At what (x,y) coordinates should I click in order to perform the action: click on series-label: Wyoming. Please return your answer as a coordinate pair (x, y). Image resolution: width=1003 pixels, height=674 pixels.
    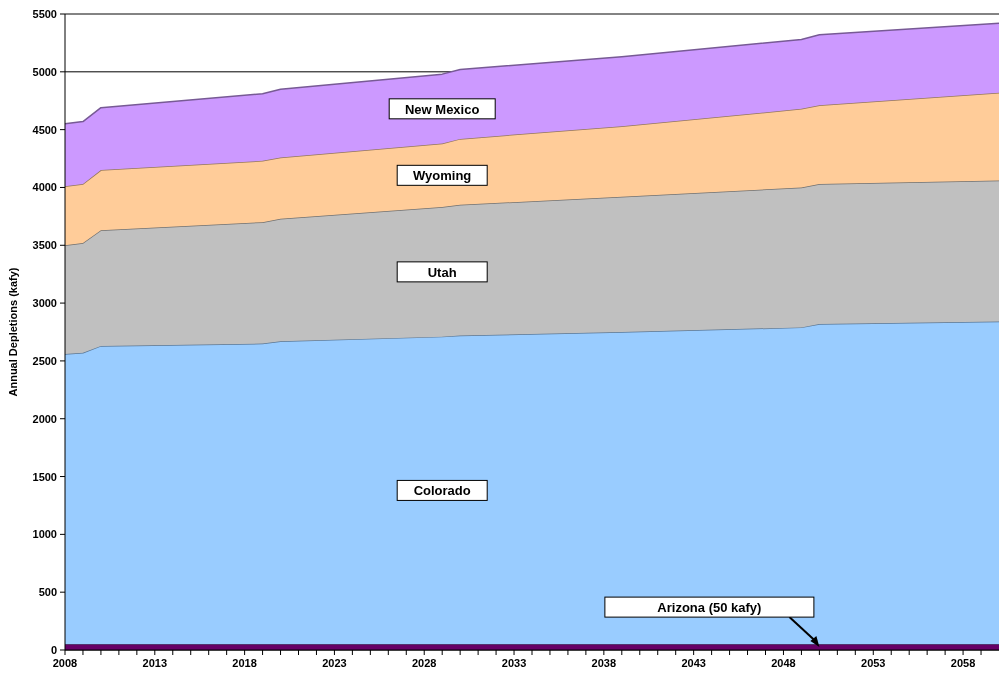
    Looking at the image, I should click on (442, 176).